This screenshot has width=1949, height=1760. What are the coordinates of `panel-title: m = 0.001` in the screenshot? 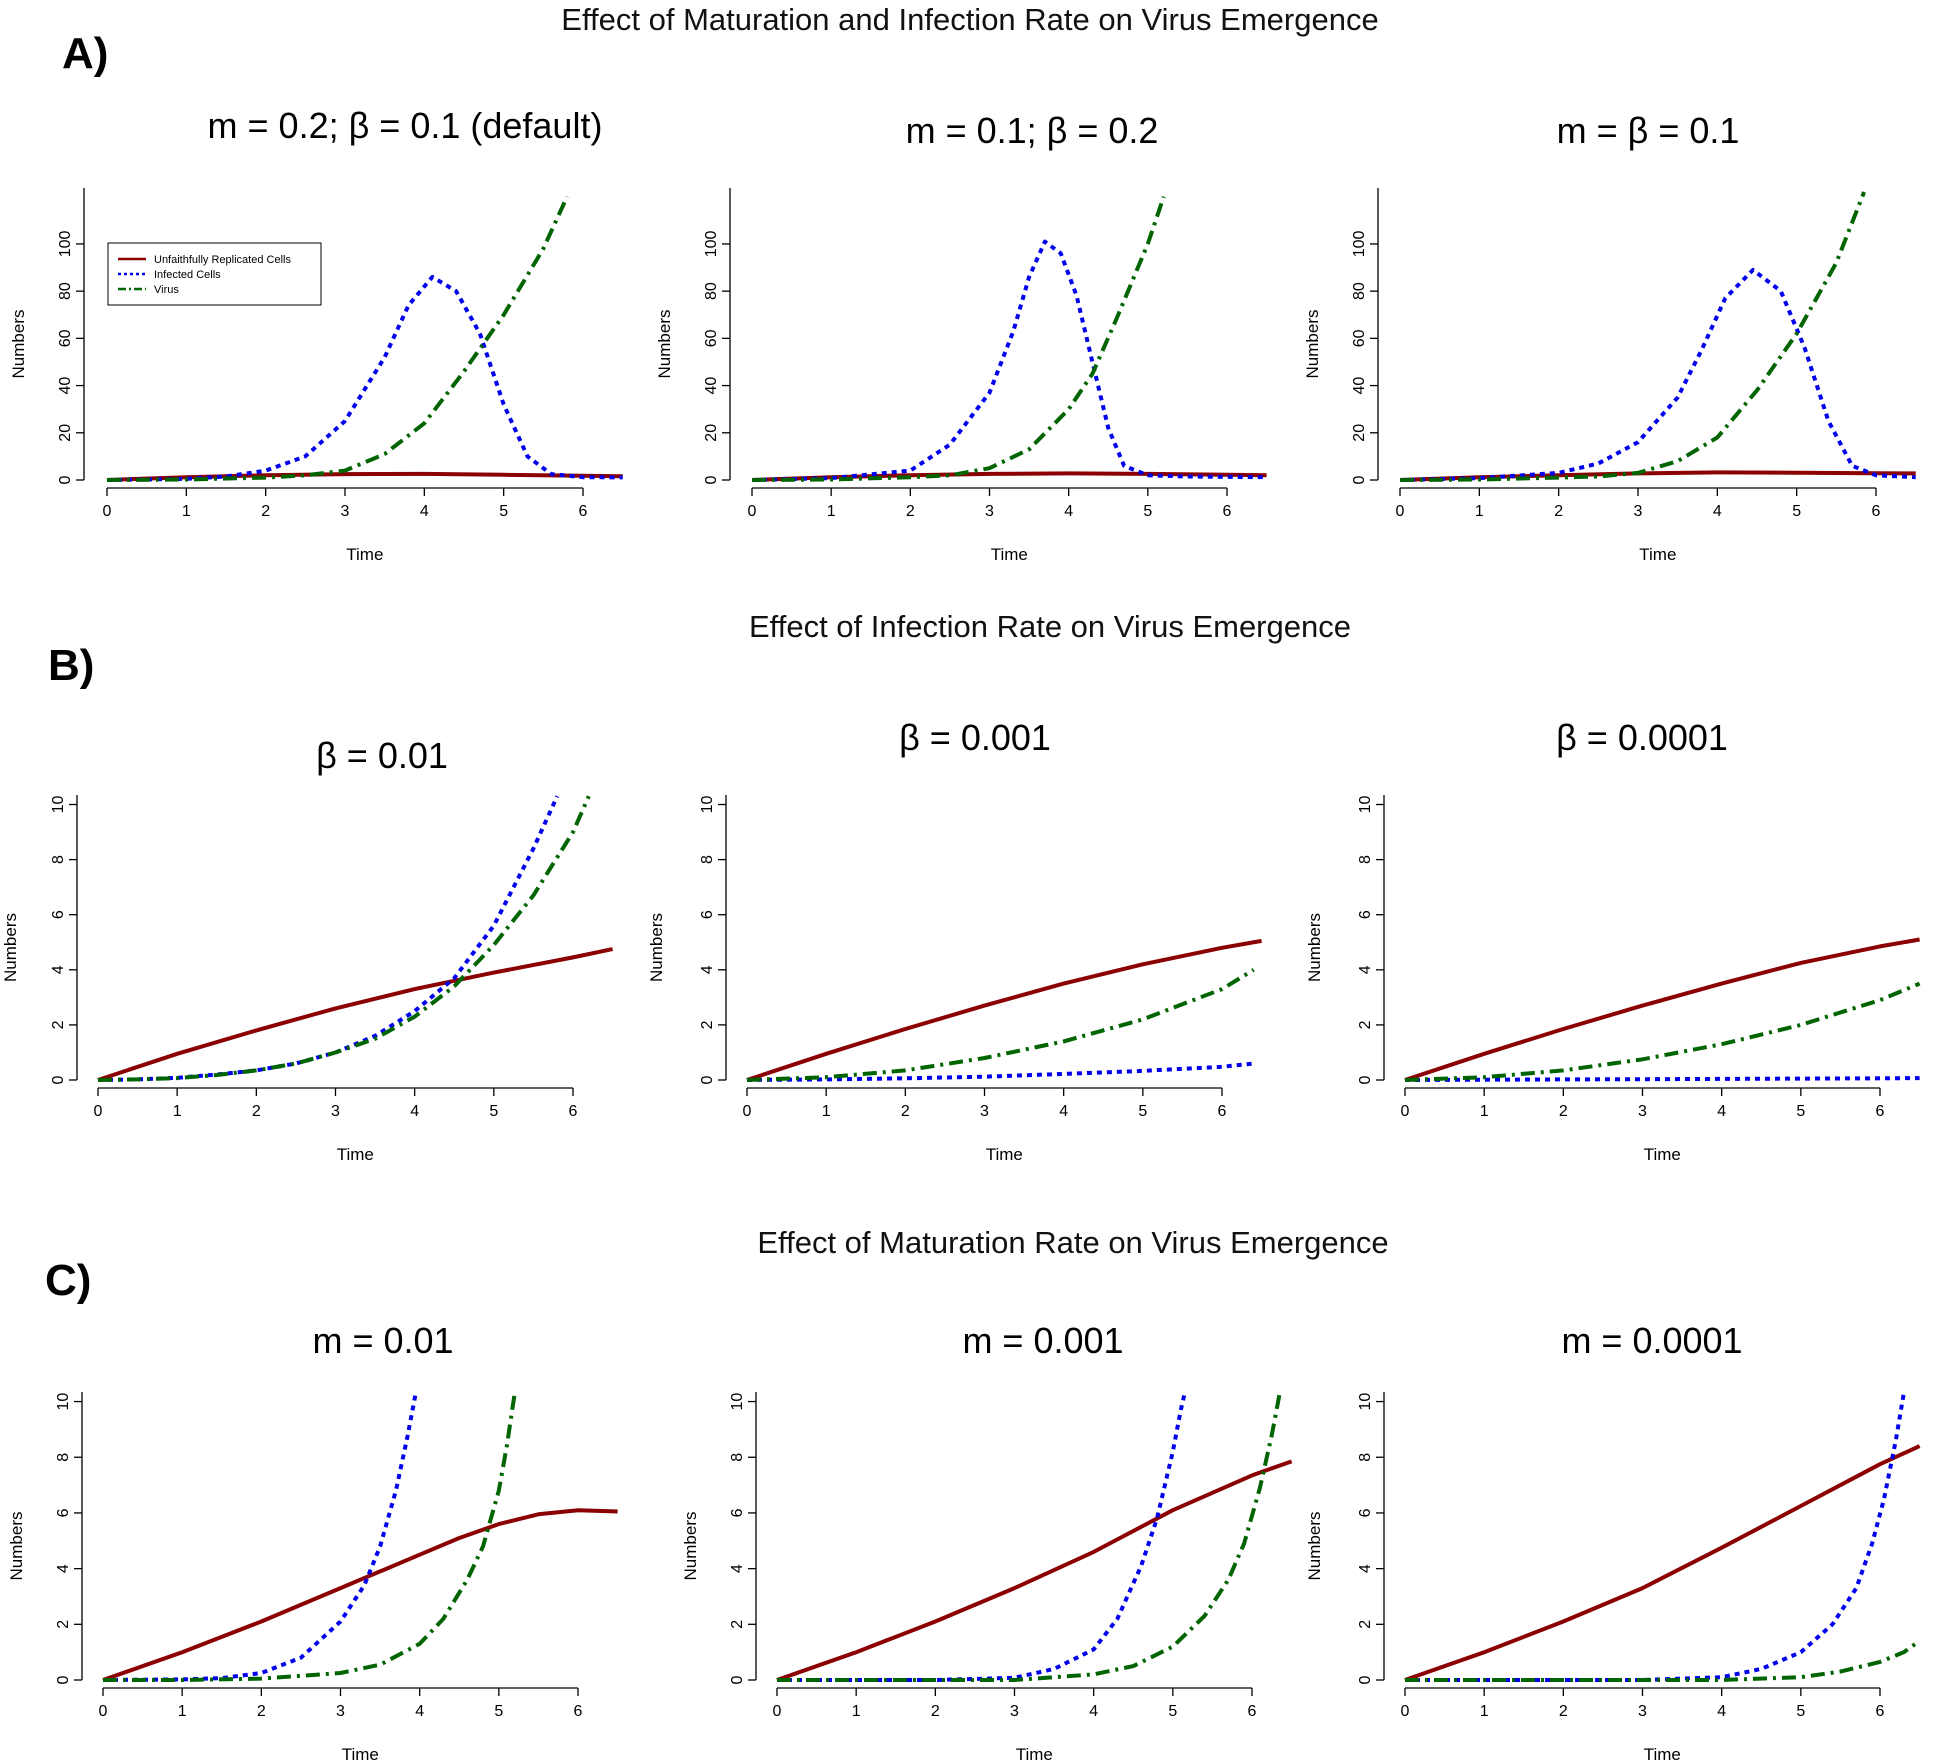 It's located at (1042, 1340).